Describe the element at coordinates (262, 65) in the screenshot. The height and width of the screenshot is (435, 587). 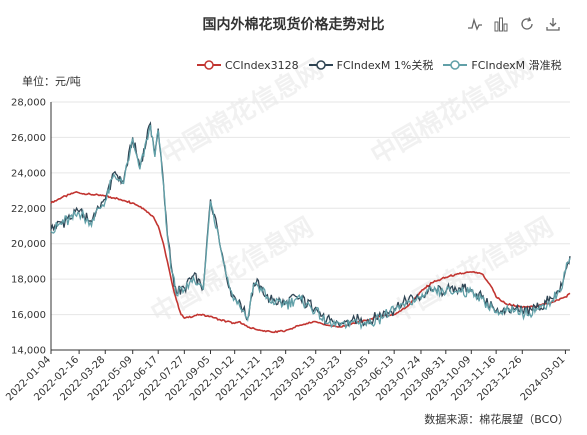
I see `legend-label-cc: CCIndex3128` at that location.